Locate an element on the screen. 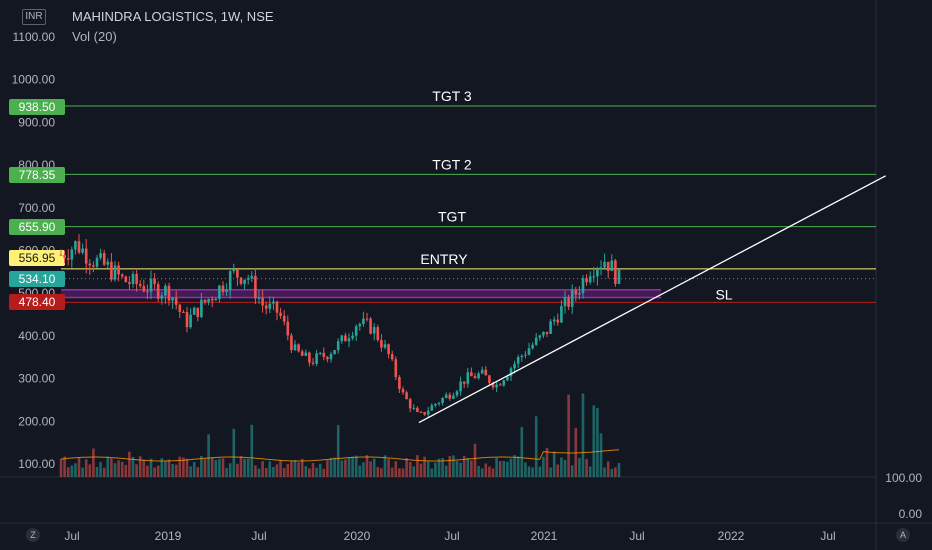  volume-ma-line is located at coordinates (340, 455).